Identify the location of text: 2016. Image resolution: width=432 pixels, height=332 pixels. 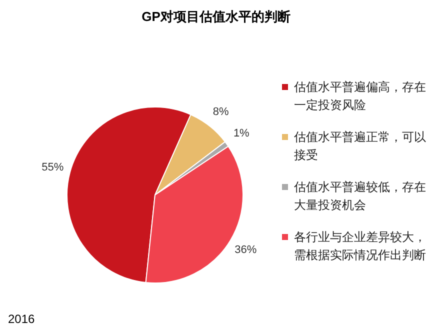
(21, 319).